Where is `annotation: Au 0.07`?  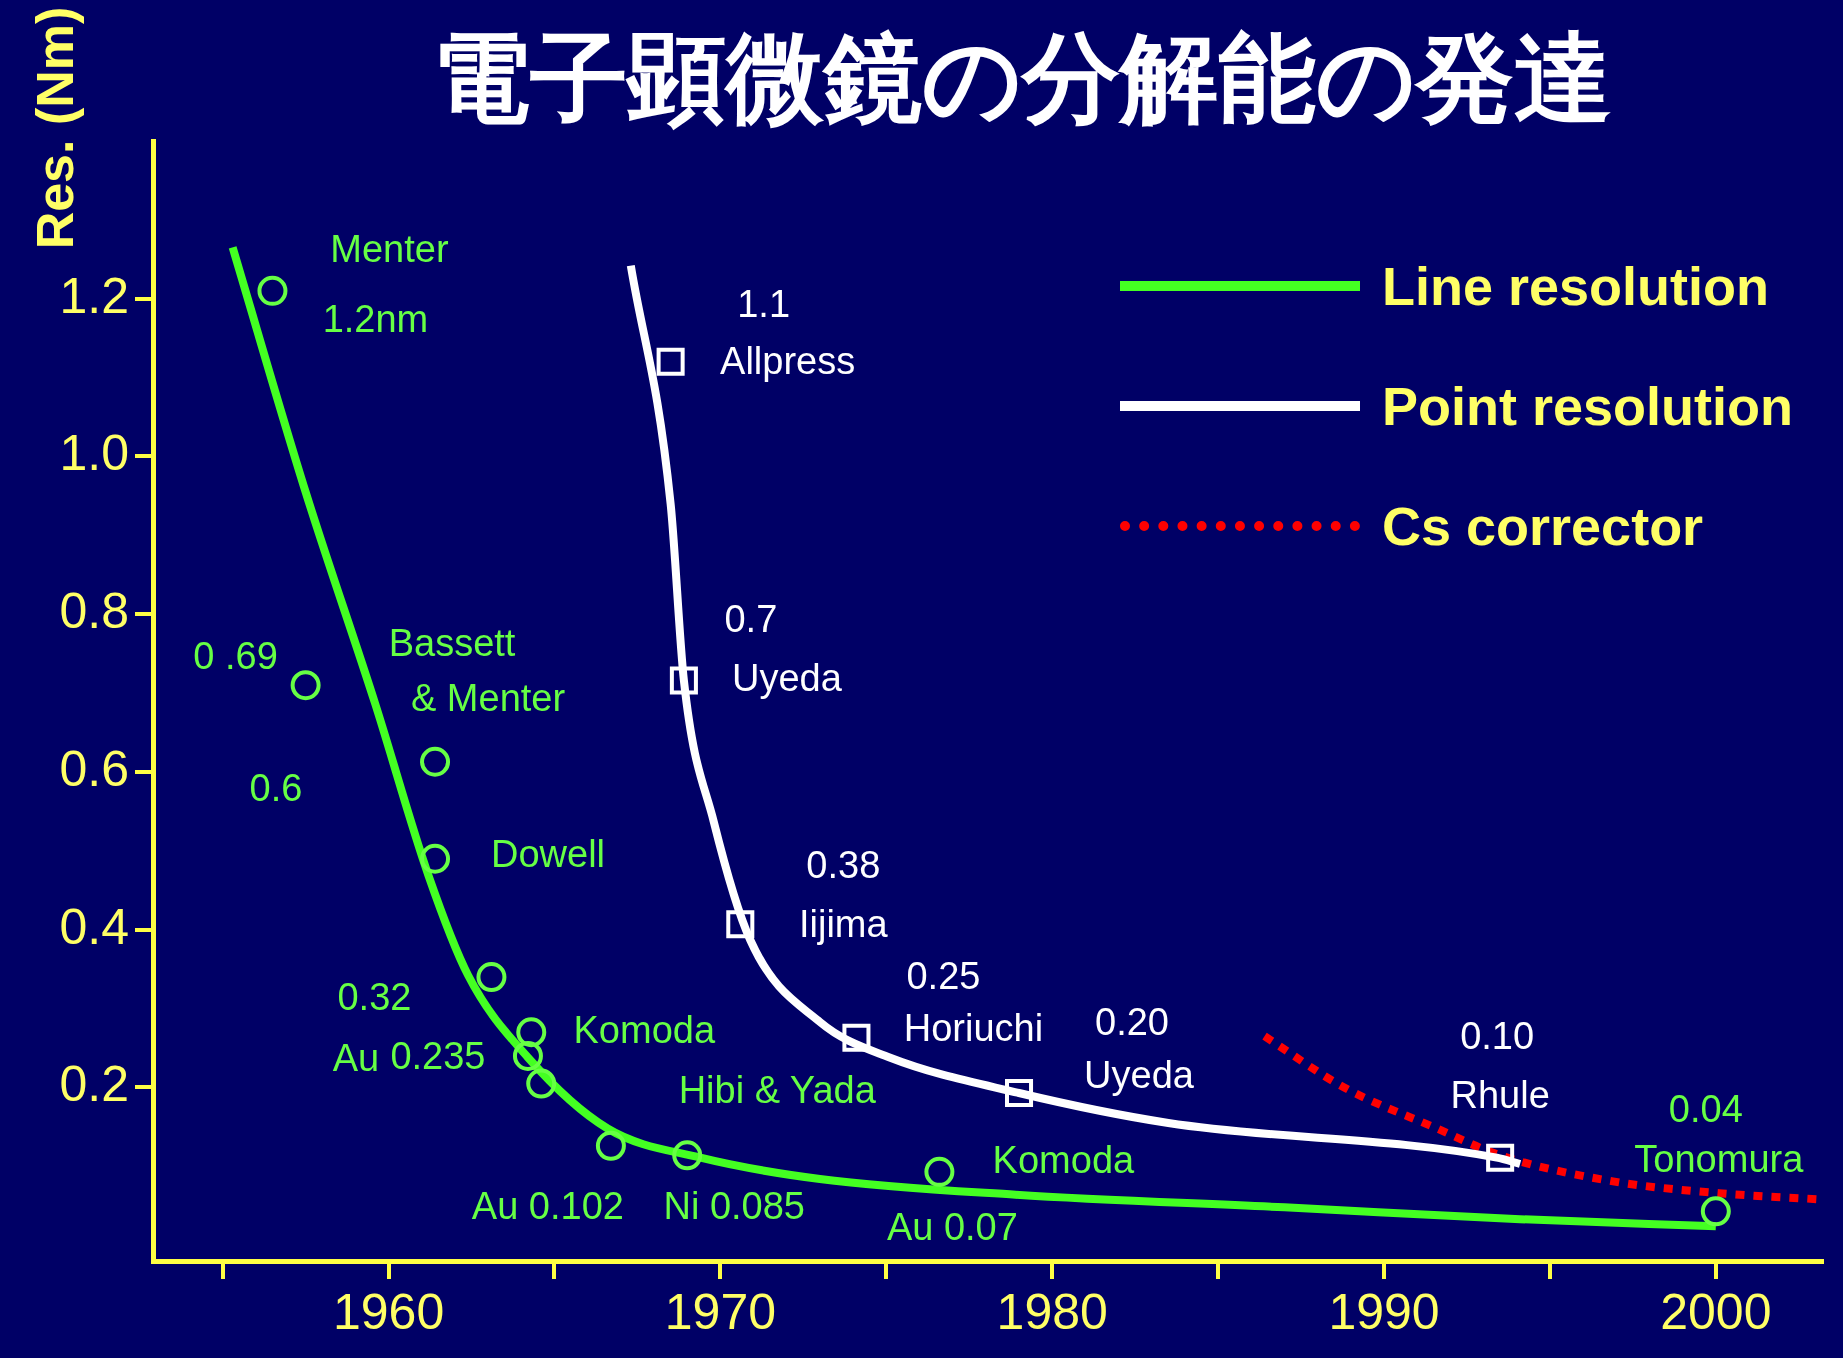
annotation: Au 0.07 is located at coordinates (952, 1227).